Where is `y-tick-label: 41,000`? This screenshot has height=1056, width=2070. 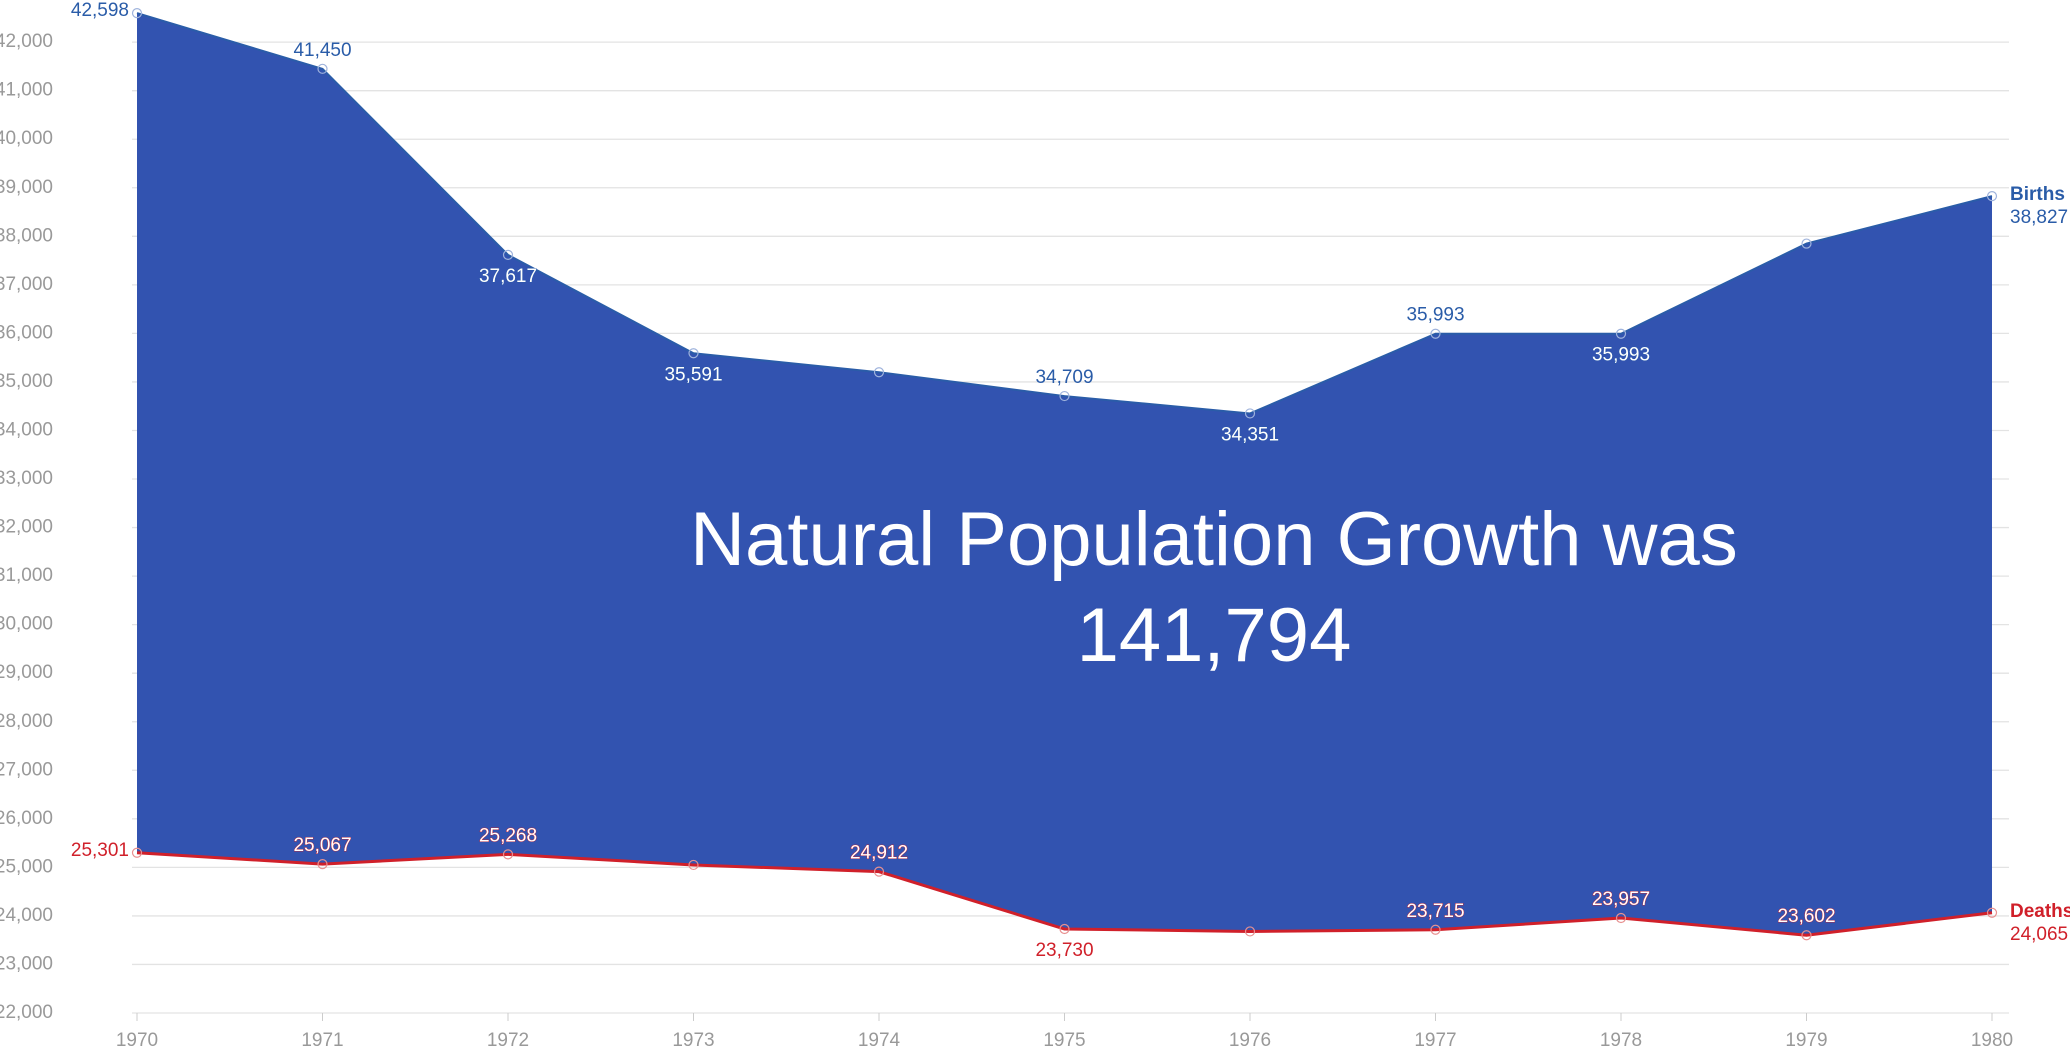
y-tick-label: 41,000 is located at coordinates (26, 90).